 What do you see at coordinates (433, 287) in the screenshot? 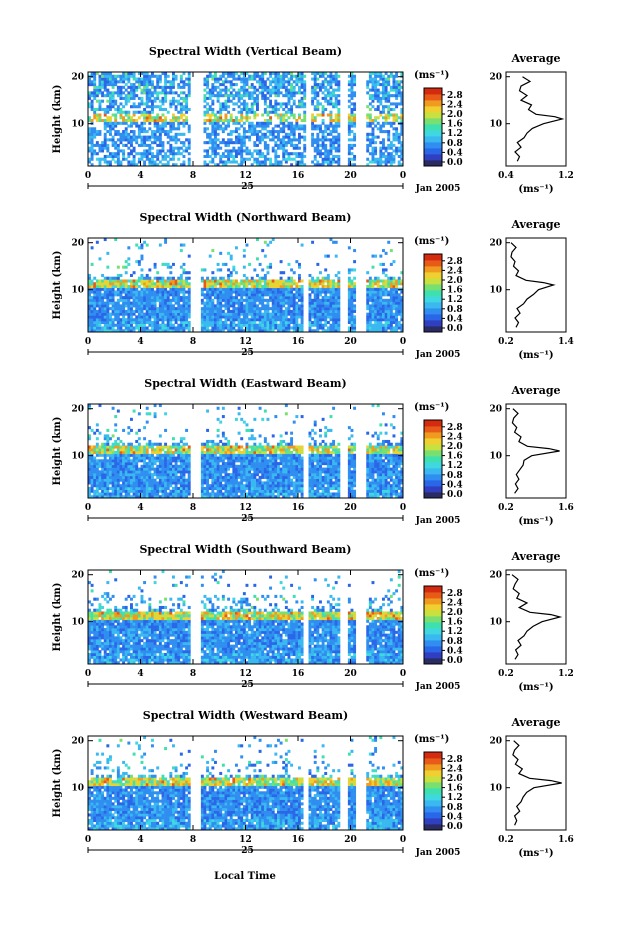
I see `colorbar-swatch` at bounding box center [433, 287].